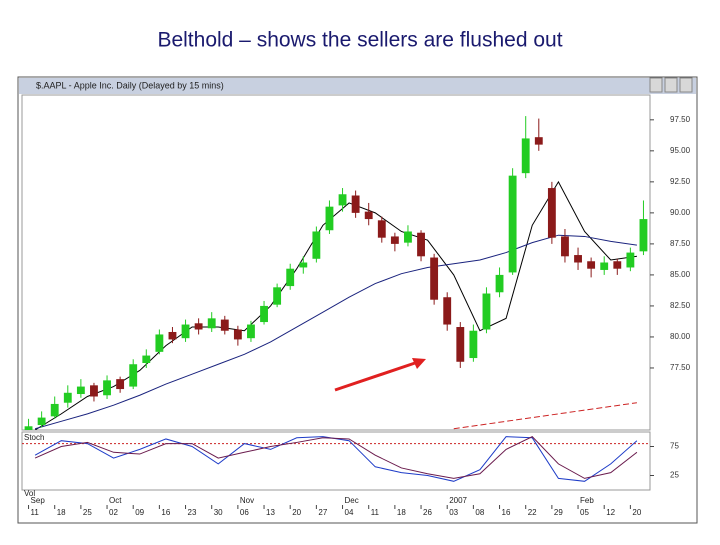 This screenshot has height=545, width=720. Describe the element at coordinates (270, 512) in the screenshot. I see `x-tick-label: 13` at that location.